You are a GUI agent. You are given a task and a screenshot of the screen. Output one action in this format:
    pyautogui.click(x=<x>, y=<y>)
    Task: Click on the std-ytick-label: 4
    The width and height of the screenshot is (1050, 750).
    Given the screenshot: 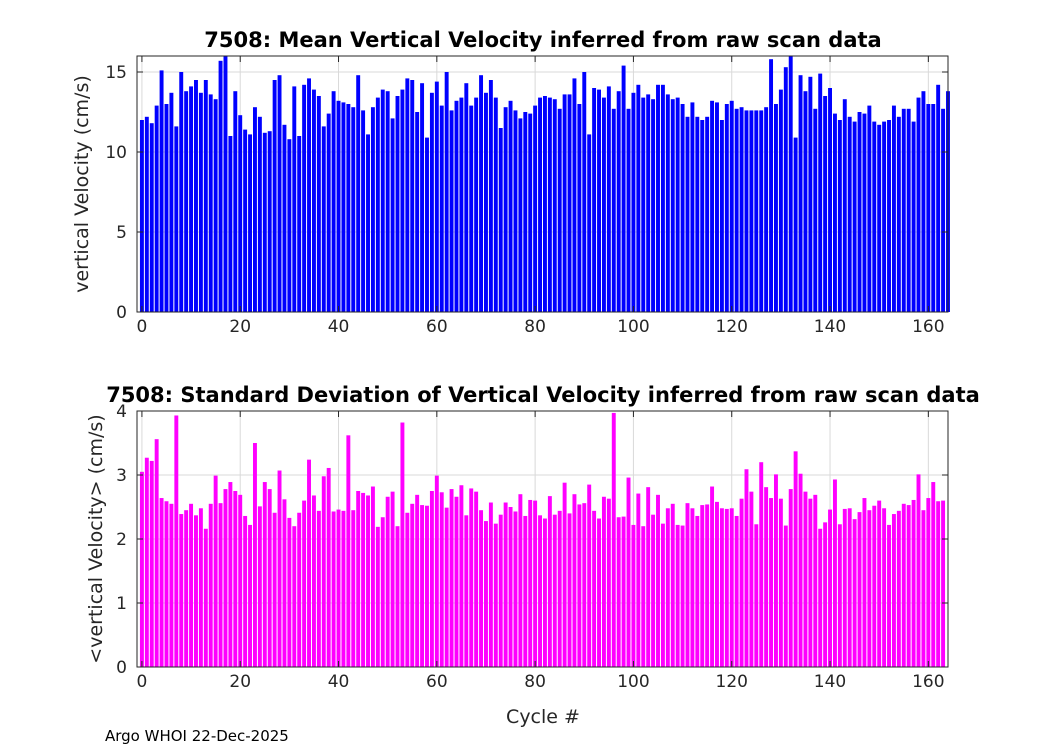 What is the action you would take?
    pyautogui.click(x=121, y=412)
    